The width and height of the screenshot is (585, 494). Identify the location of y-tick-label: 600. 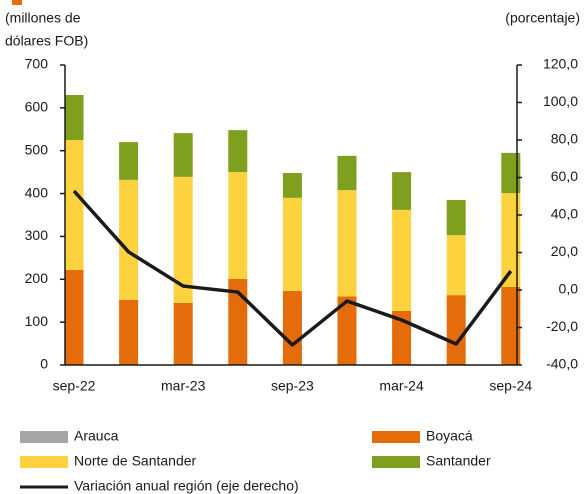
(37, 107).